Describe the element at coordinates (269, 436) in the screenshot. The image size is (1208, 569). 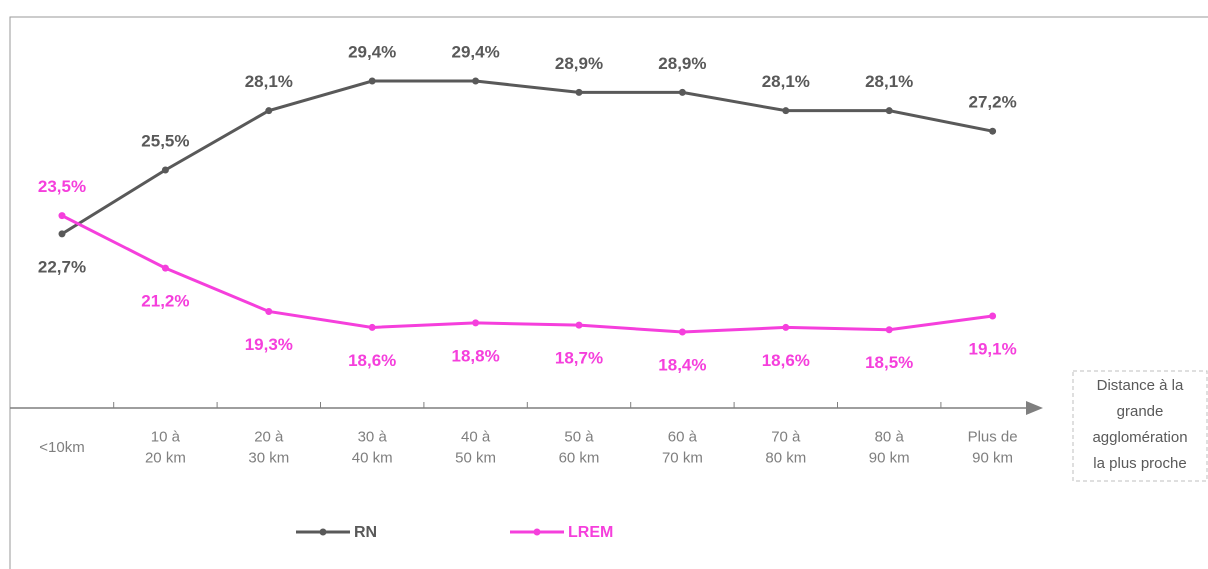
I see `x-tick-label: 20 à` at that location.